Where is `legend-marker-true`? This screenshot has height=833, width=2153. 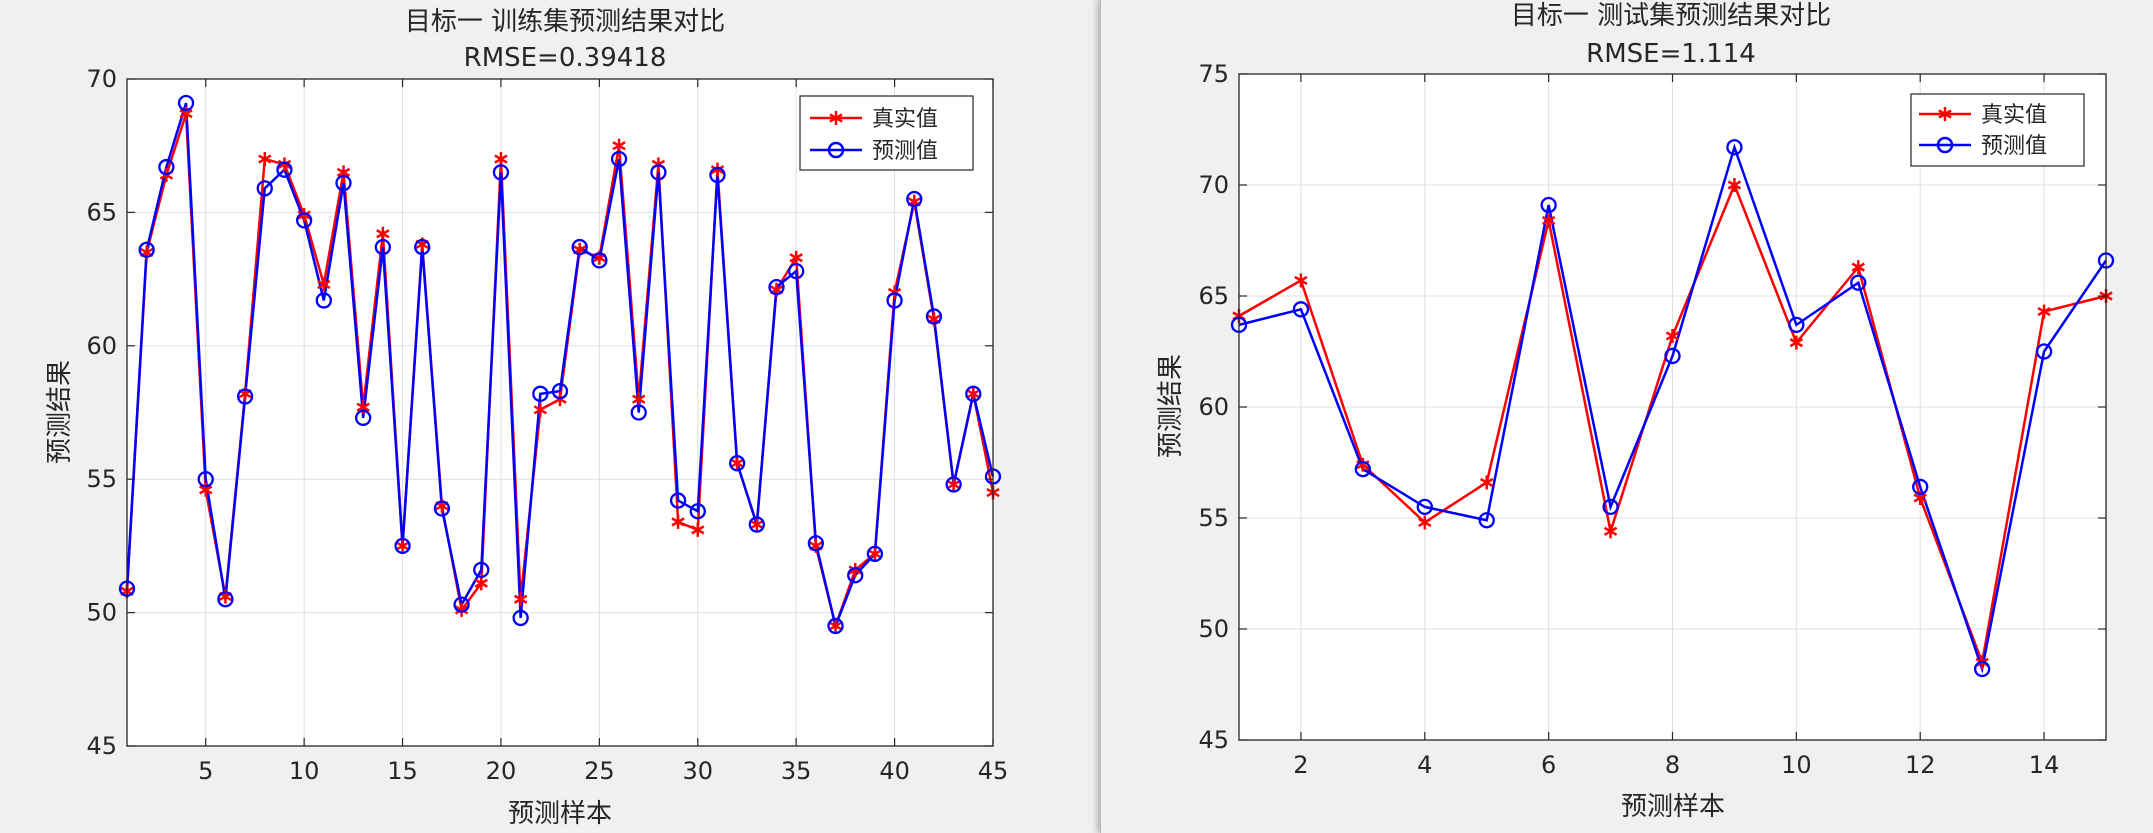 legend-marker-true is located at coordinates (1945, 114).